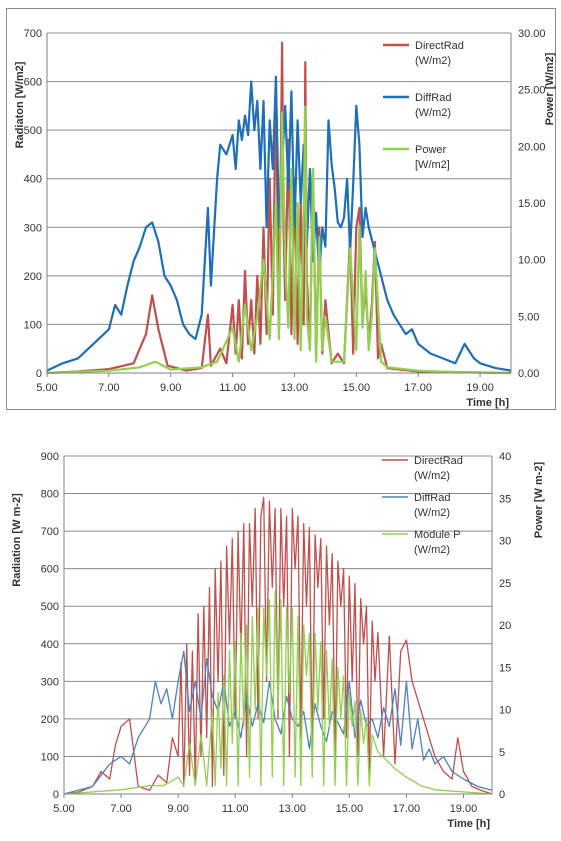 The height and width of the screenshot is (841, 561). I want to click on y-right-tick-label: 15.00, so click(532, 204).